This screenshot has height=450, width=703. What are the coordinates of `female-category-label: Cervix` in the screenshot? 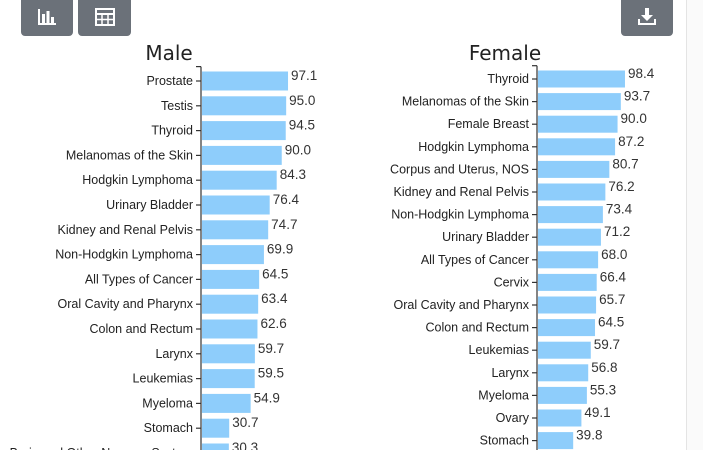 It's located at (512, 282).